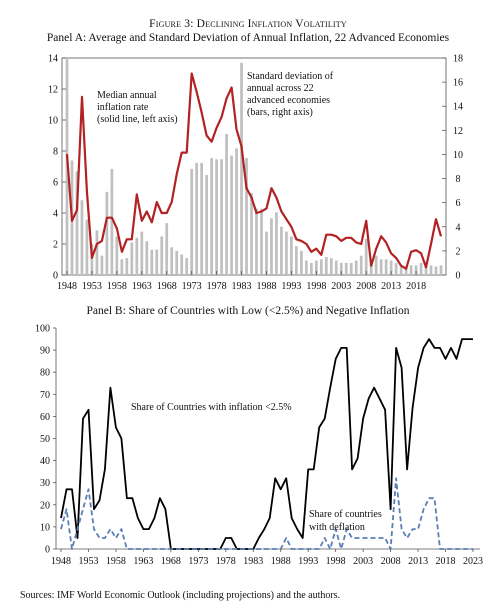 This screenshot has height=616, width=496. Describe the element at coordinates (473, 561) in the screenshot. I see `x-axis-tick-label: 2023` at that location.